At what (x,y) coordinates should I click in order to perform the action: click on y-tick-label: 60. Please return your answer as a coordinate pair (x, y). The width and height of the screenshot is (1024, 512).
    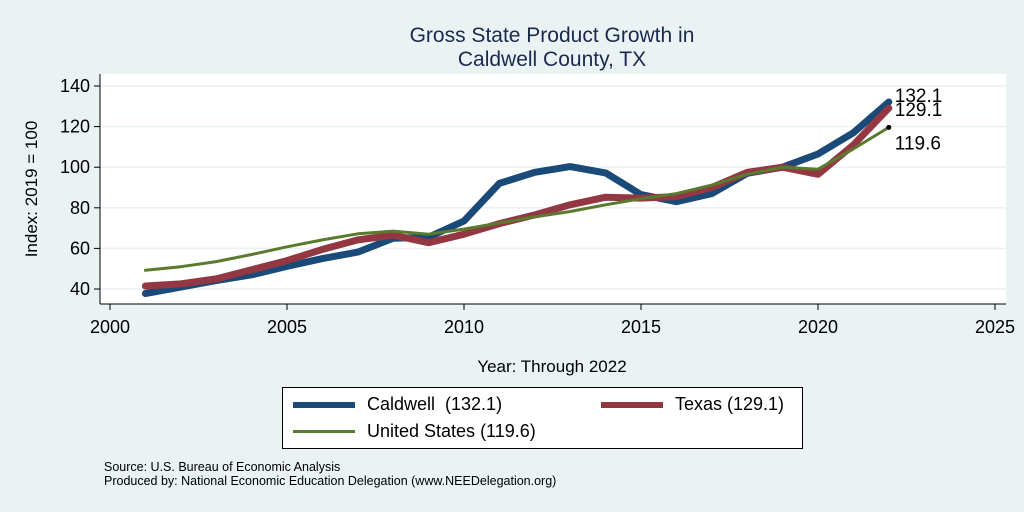
    Looking at the image, I should click on (80, 248).